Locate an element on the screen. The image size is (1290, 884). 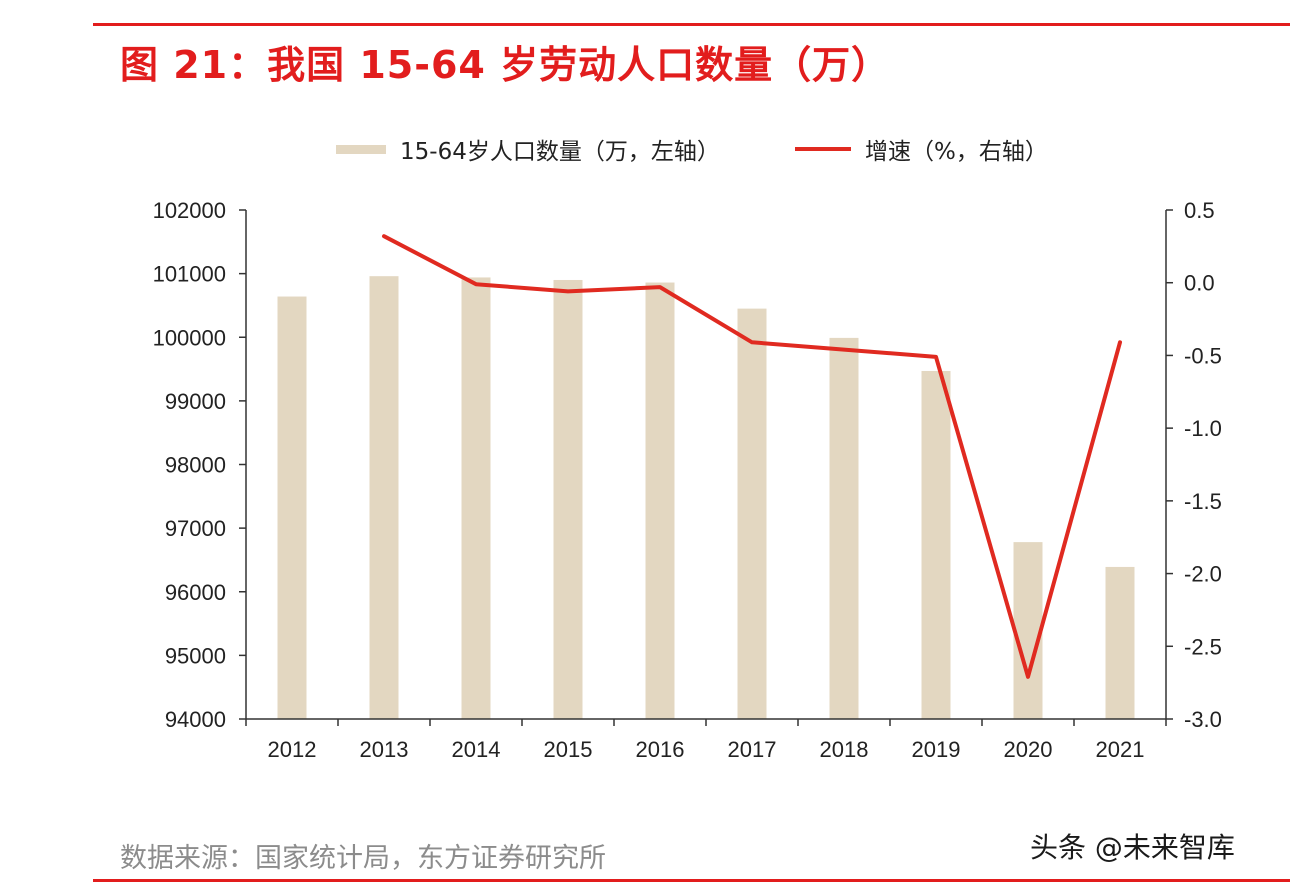
x-tick-label: 2015 is located at coordinates (568, 749).